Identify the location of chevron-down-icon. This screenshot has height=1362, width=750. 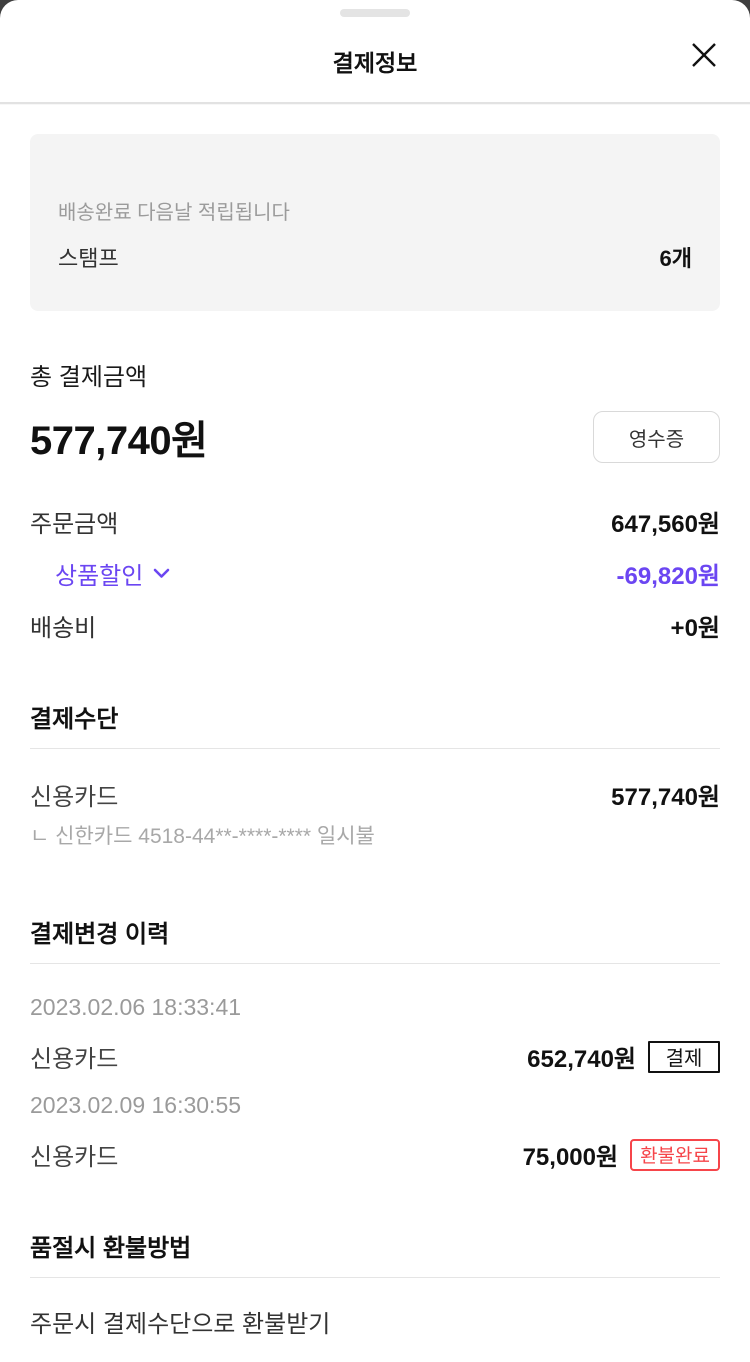
(161, 573).